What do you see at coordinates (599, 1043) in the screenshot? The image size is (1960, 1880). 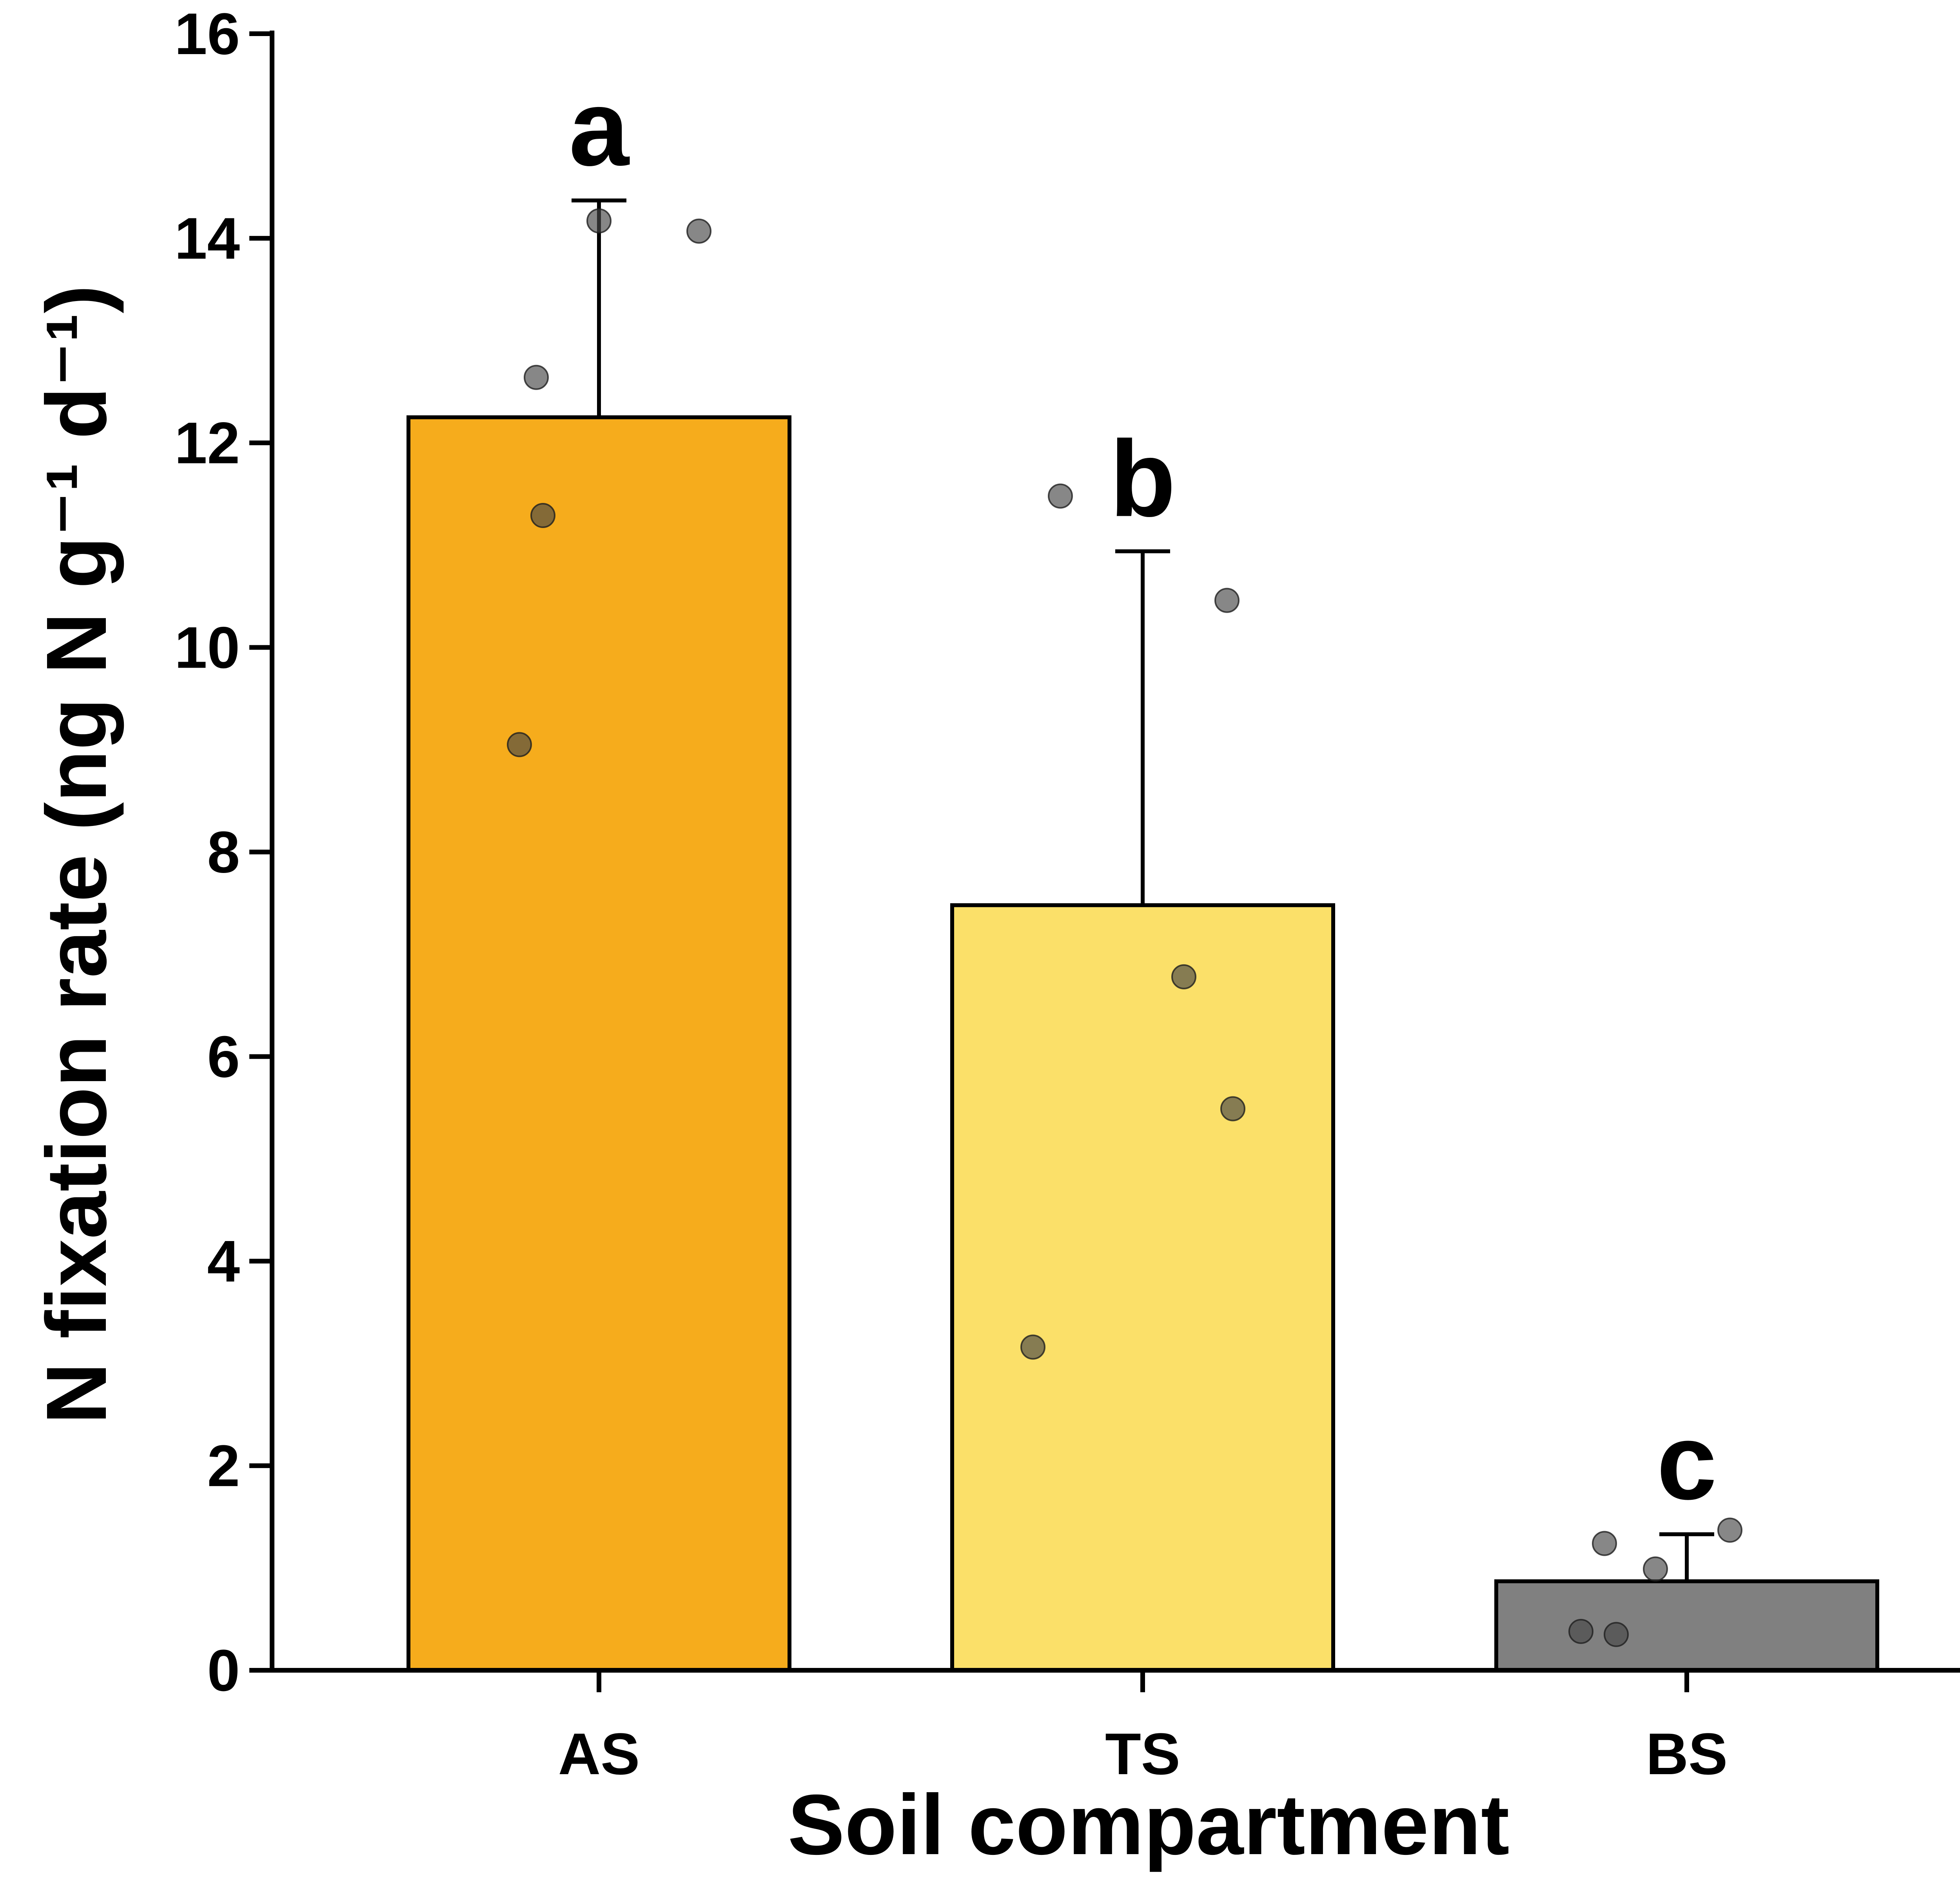 I see `bar-as` at bounding box center [599, 1043].